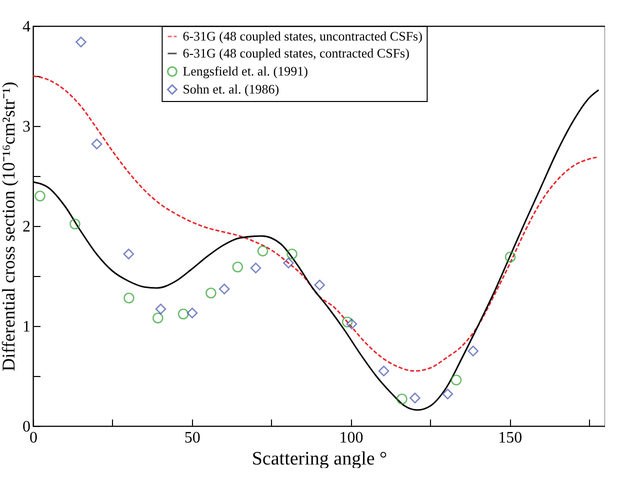  What do you see at coordinates (296, 53) in the screenshot?
I see `legend-label: 6-31G (48 coupled states, contracted CSFs)` at bounding box center [296, 53].